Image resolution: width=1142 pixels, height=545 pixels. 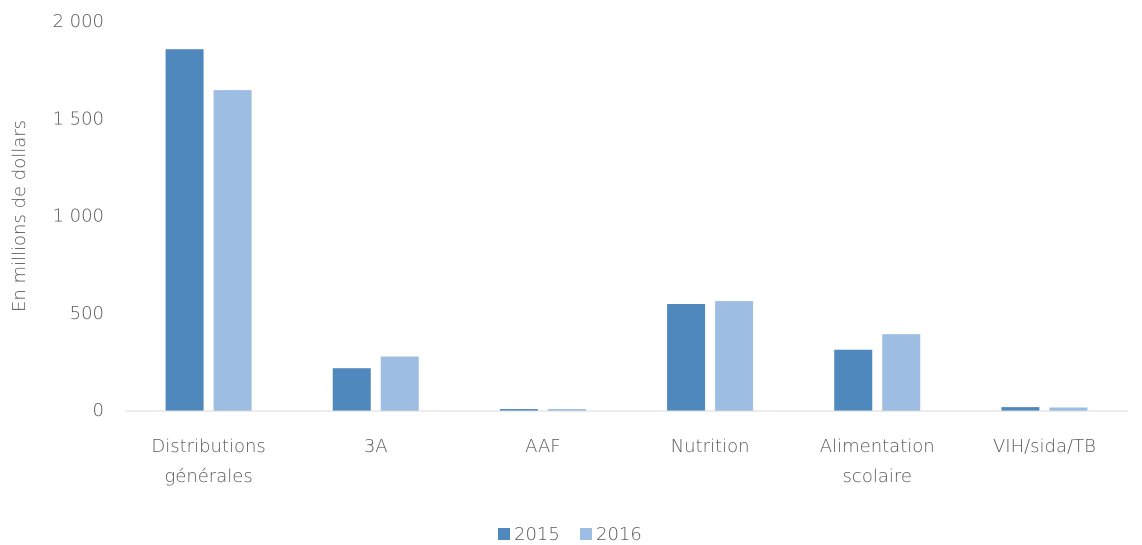 What do you see at coordinates (619, 534) in the screenshot?
I see `legend-label: 2016` at bounding box center [619, 534].